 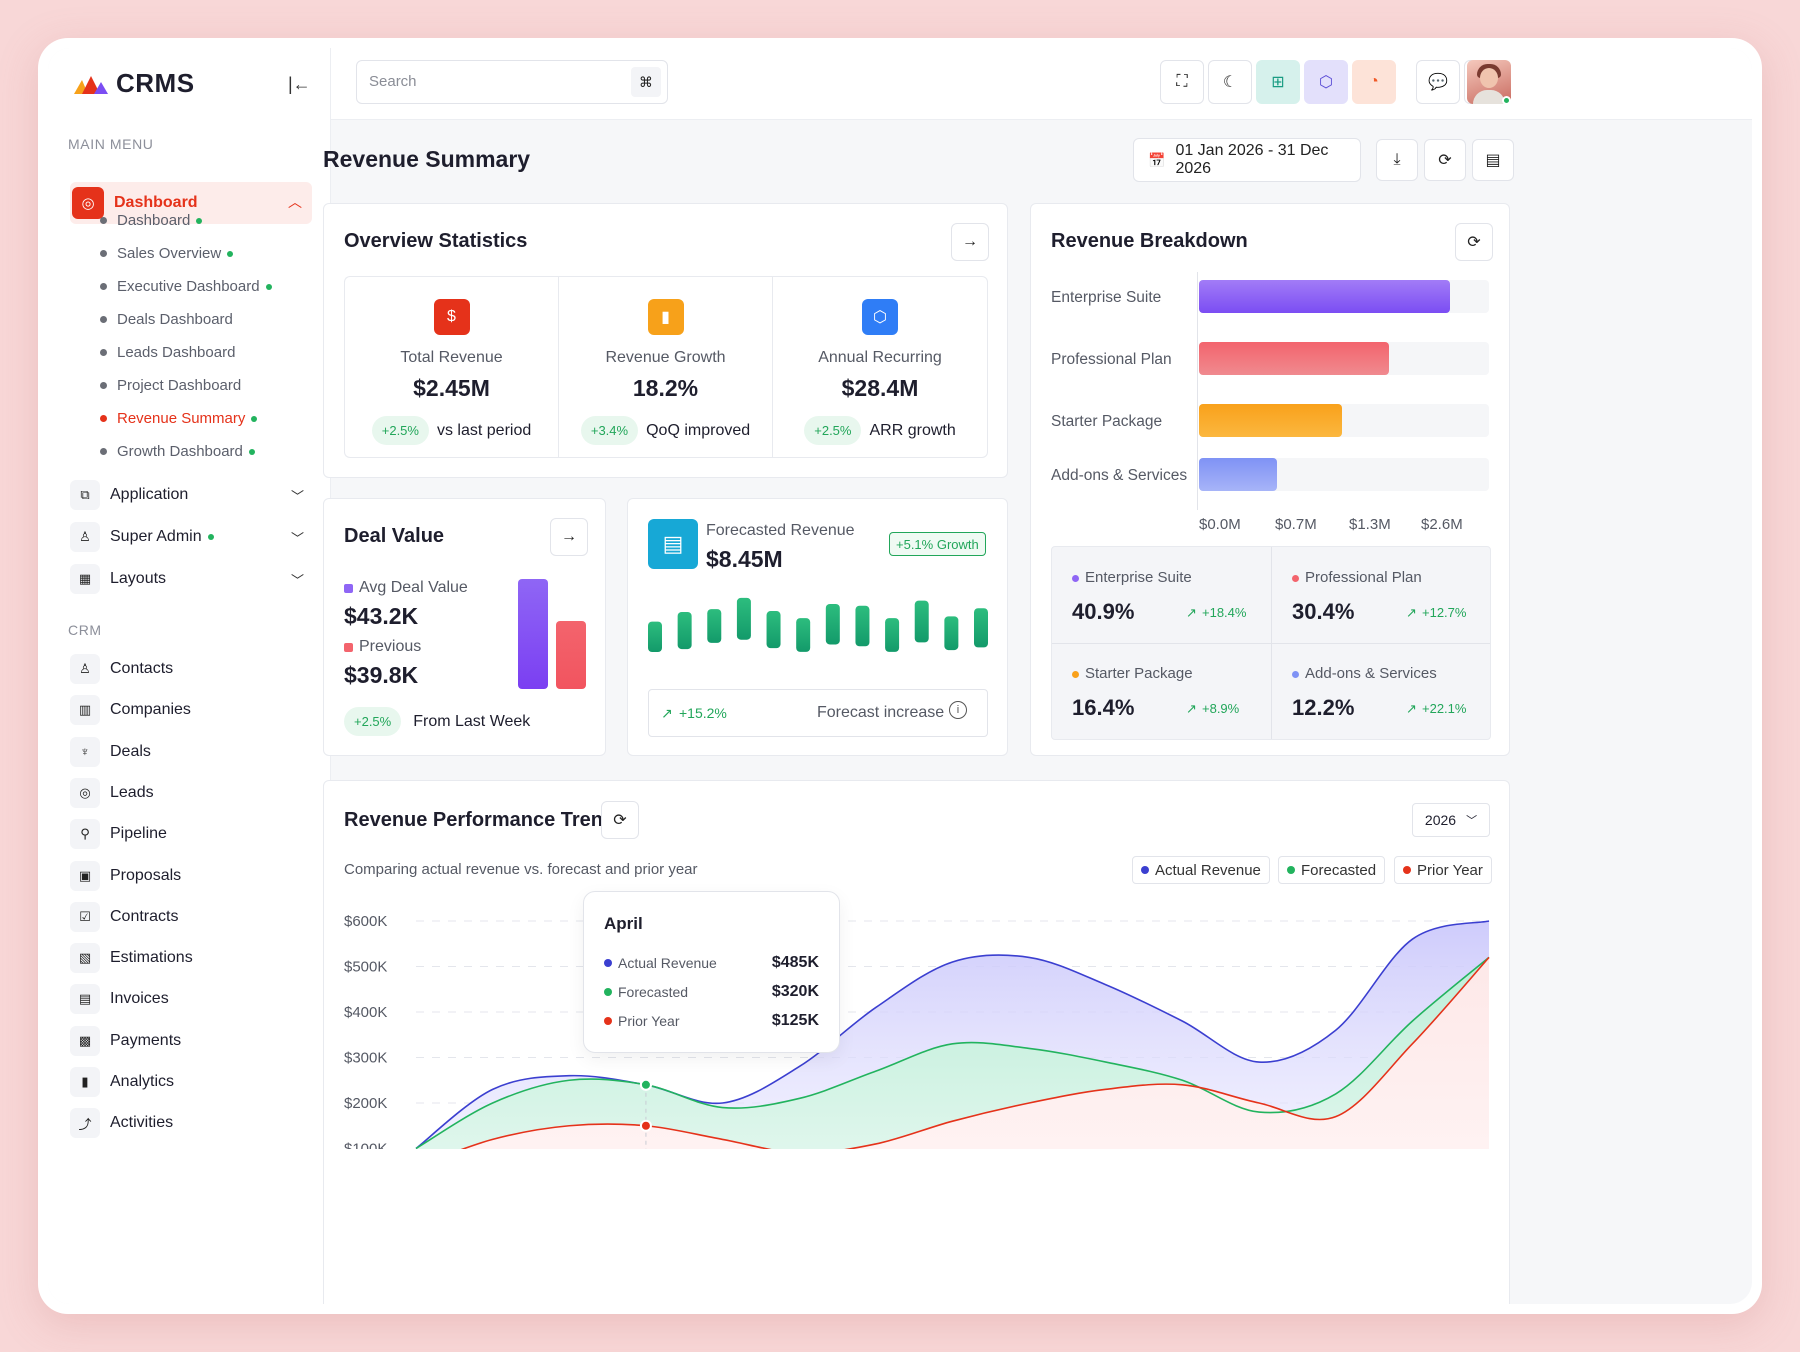 I want to click on sidebar-item-dashboard: ◎ Dashboard ︿, so click(x=191, y=203).